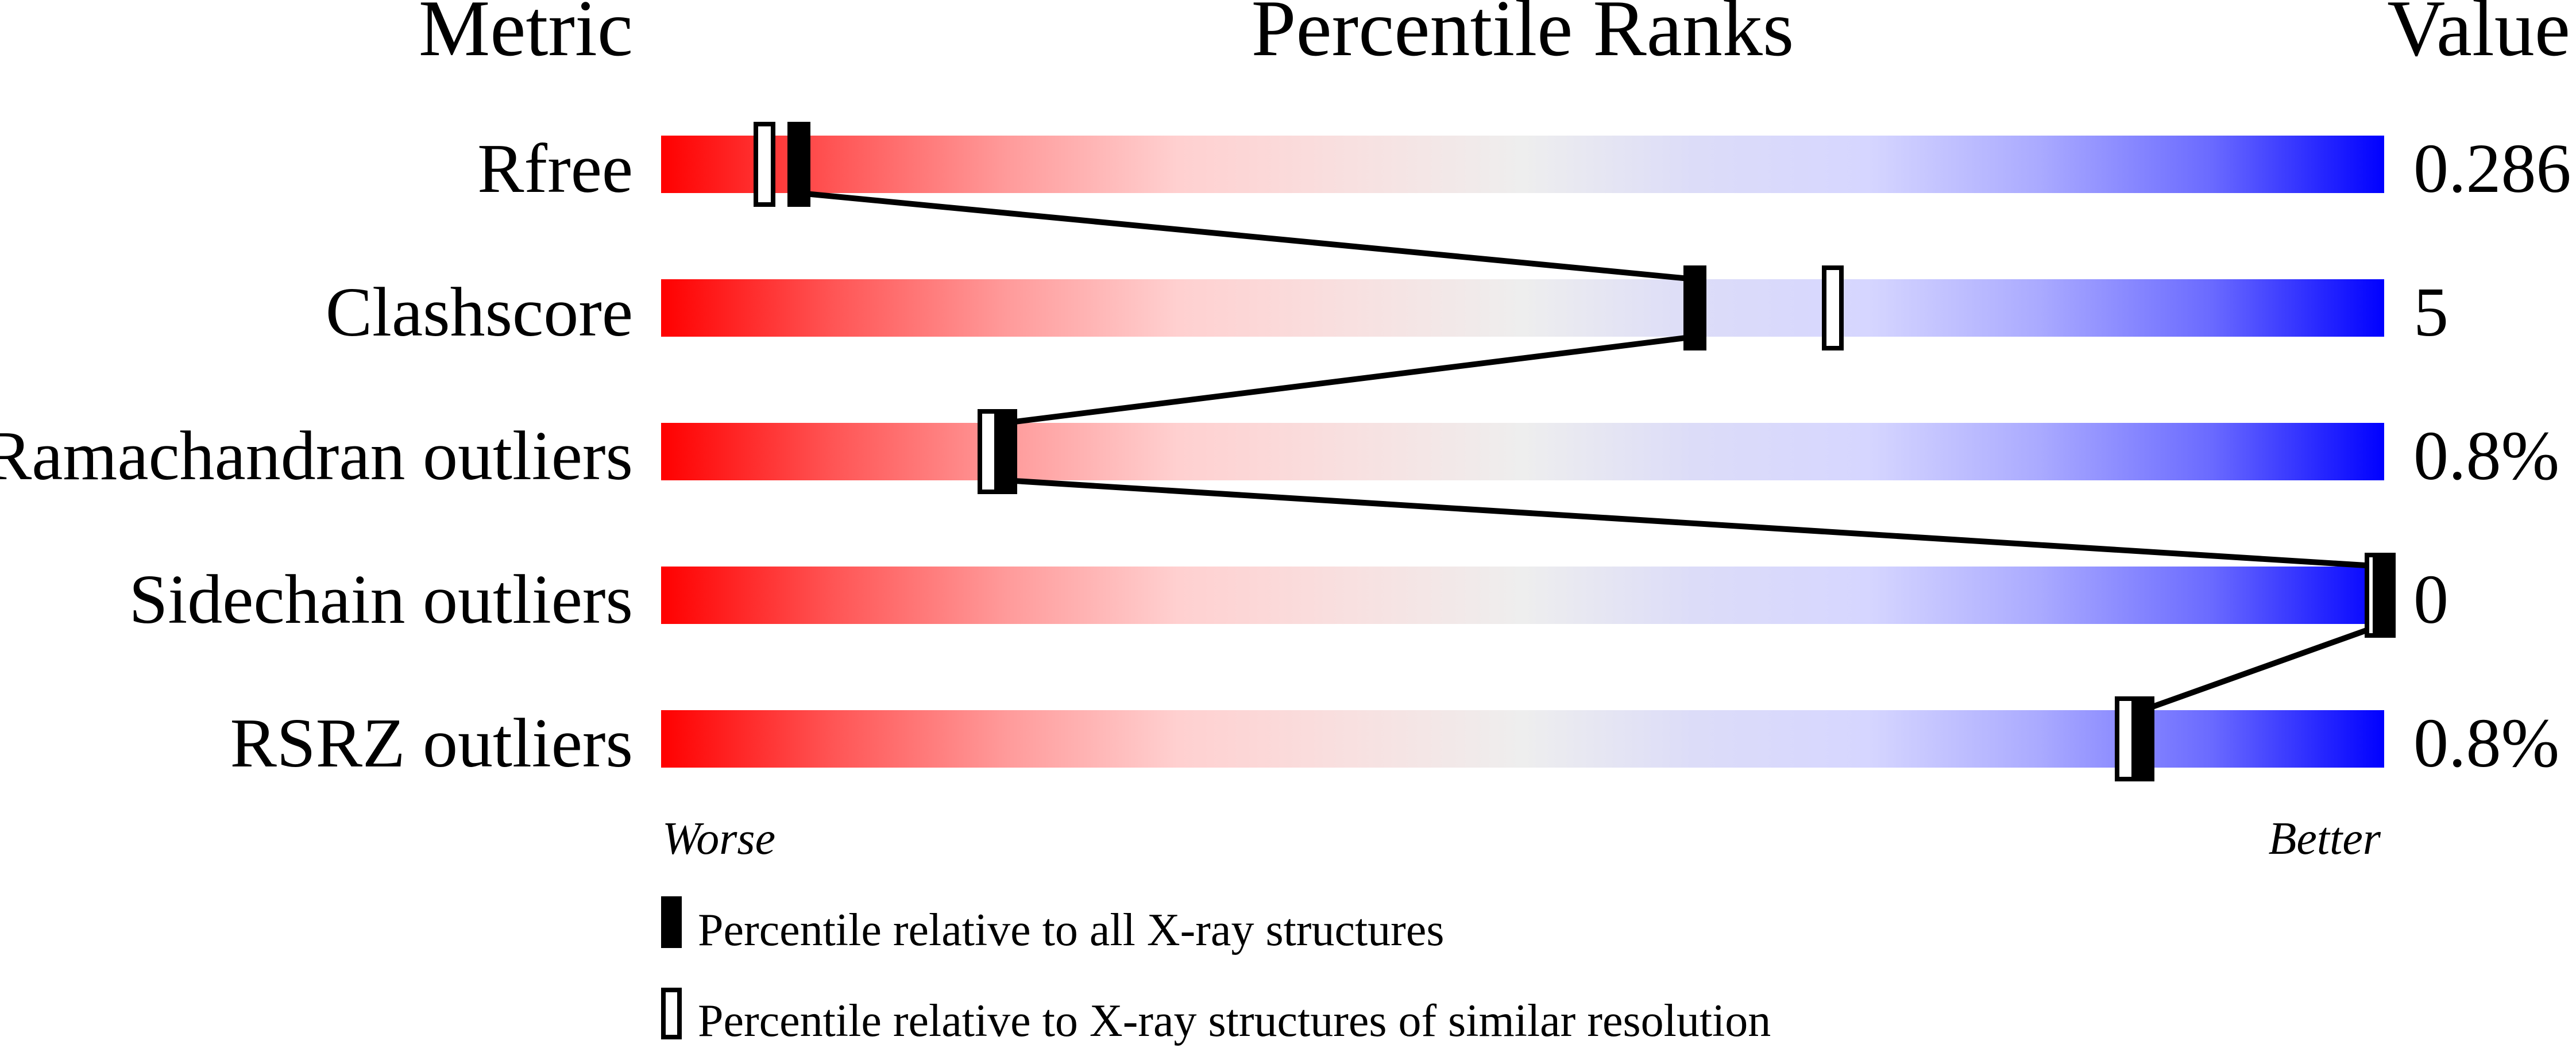  Describe the element at coordinates (2478, 36) in the screenshot. I see `header-value: Value` at that location.